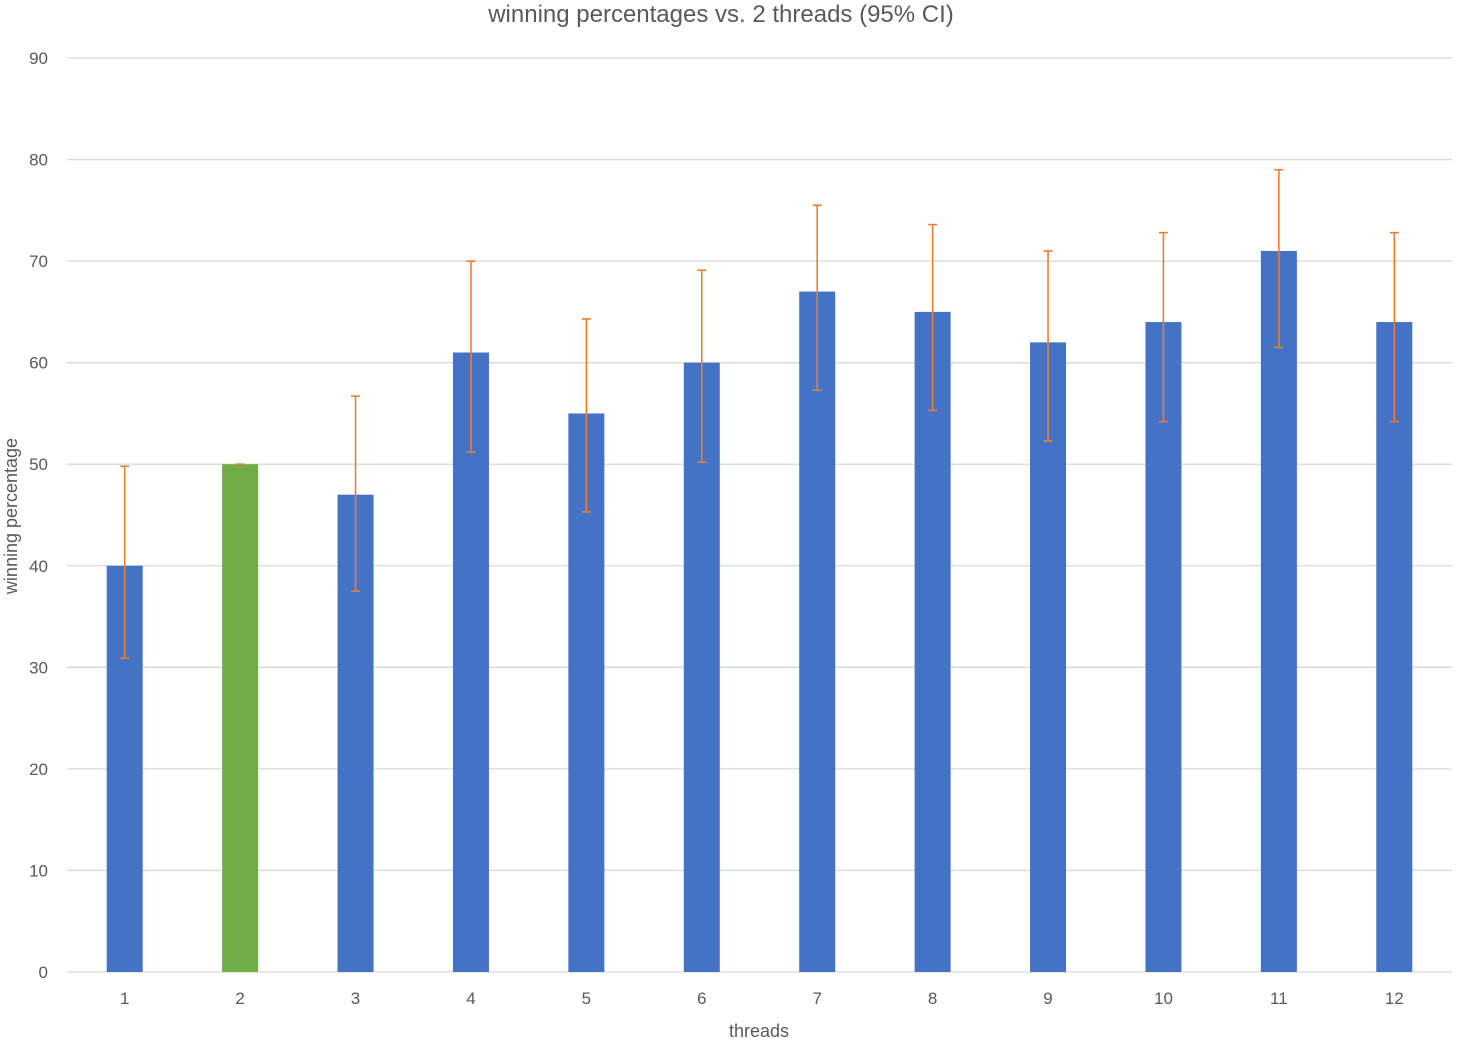 Image resolution: width=1457 pixels, height=1040 pixels. I want to click on x-tick-label: 3, so click(355, 998).